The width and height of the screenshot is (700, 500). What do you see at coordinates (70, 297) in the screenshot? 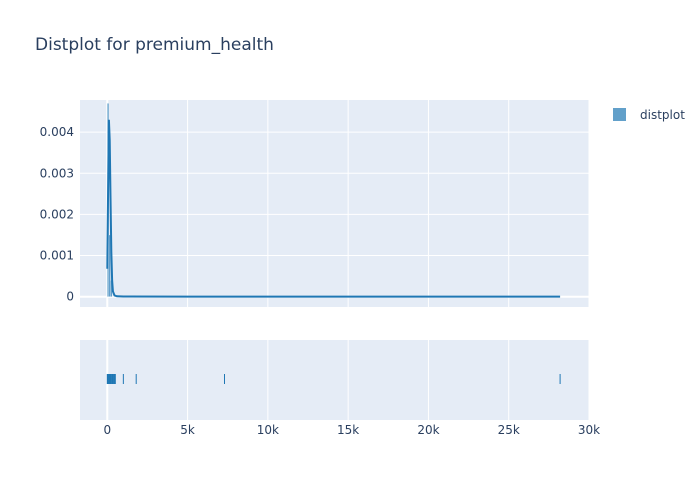
I see `y-tick-label: 0` at bounding box center [70, 297].